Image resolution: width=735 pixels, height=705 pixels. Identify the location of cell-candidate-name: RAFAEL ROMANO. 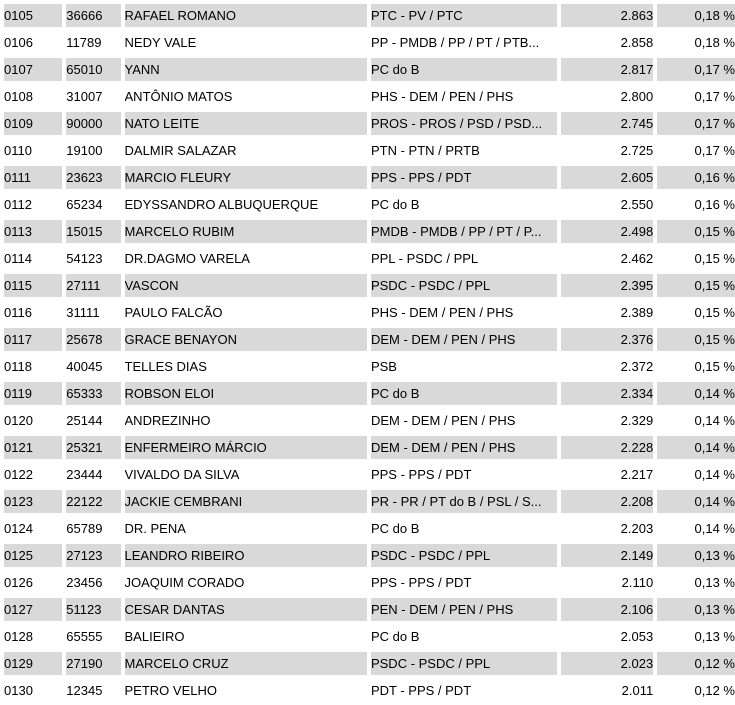
(245, 15).